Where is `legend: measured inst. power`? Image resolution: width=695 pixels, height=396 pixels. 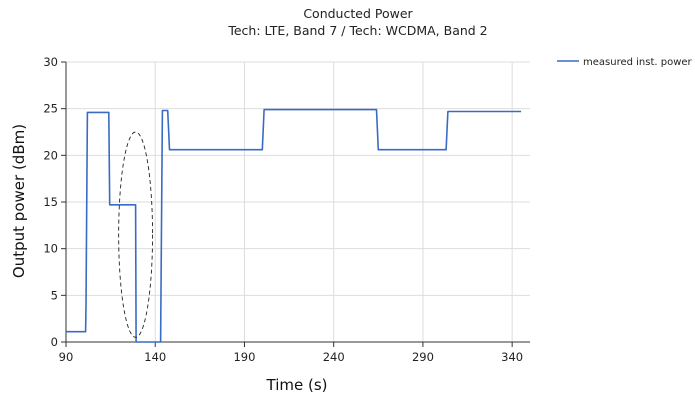
legend: measured inst. power is located at coordinates (625, 62).